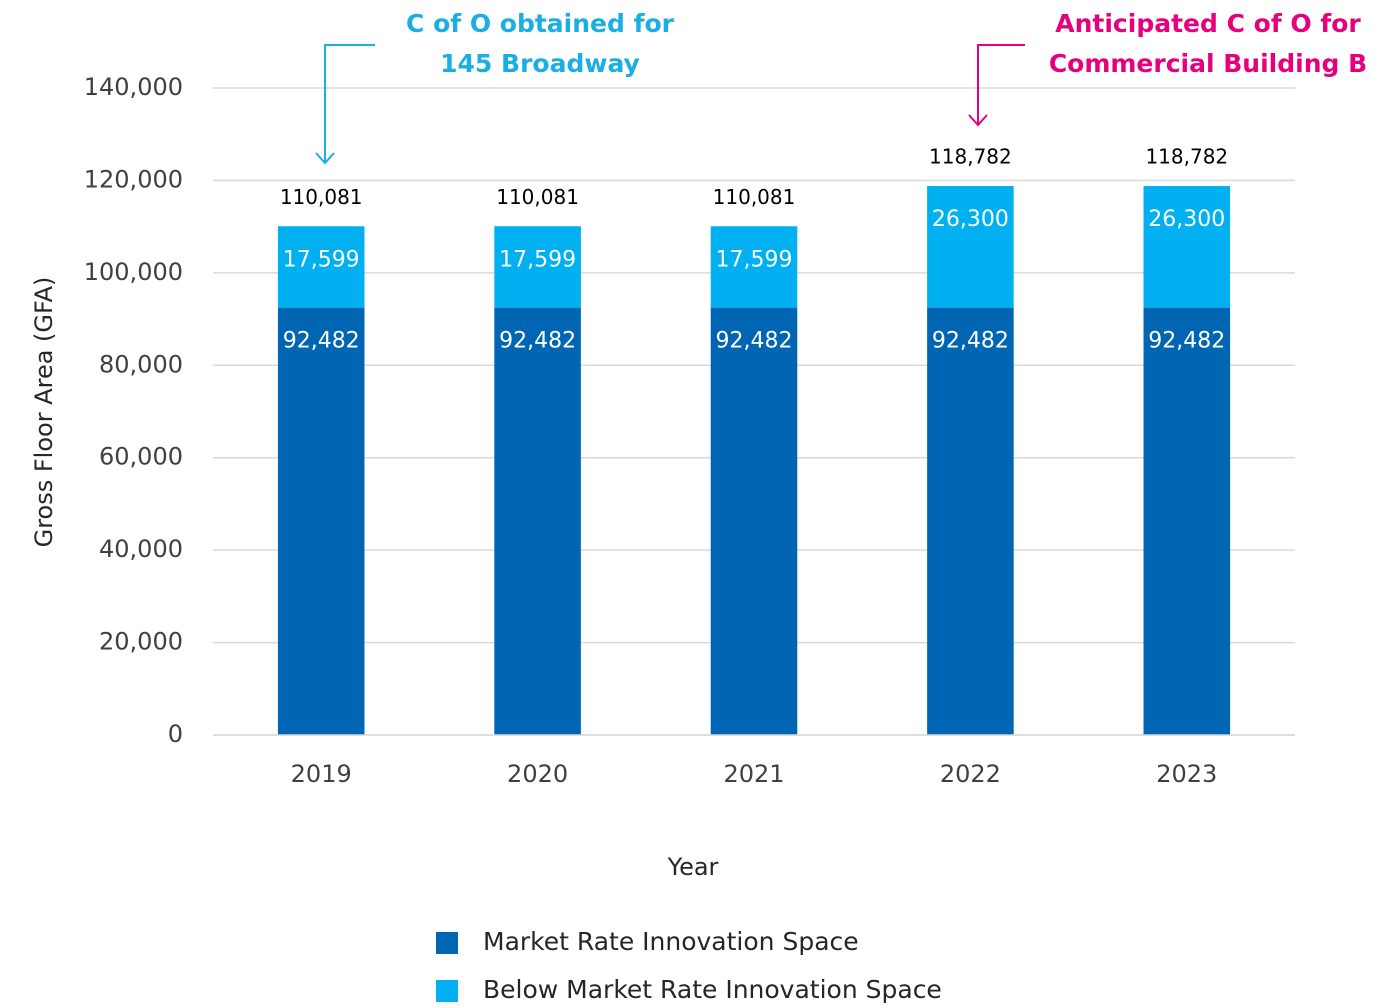 This screenshot has height=1008, width=1385. What do you see at coordinates (175, 734) in the screenshot?
I see `y-tick-label: 0` at bounding box center [175, 734].